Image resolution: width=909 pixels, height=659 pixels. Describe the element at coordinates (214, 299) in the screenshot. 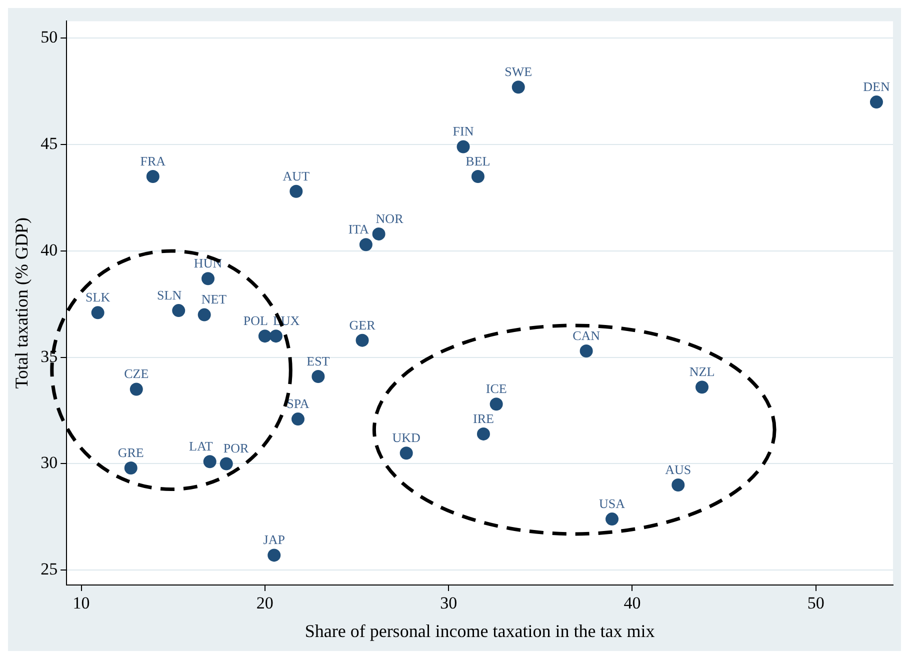

I see `annotation: NET` at that location.